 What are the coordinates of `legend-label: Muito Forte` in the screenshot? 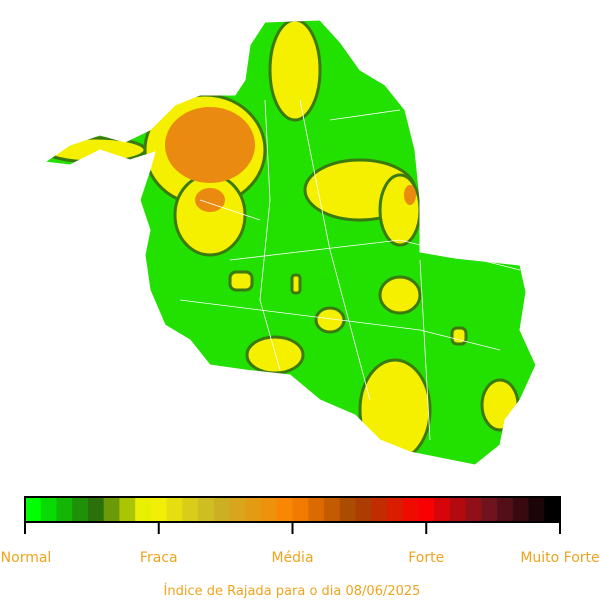 It's located at (559, 558).